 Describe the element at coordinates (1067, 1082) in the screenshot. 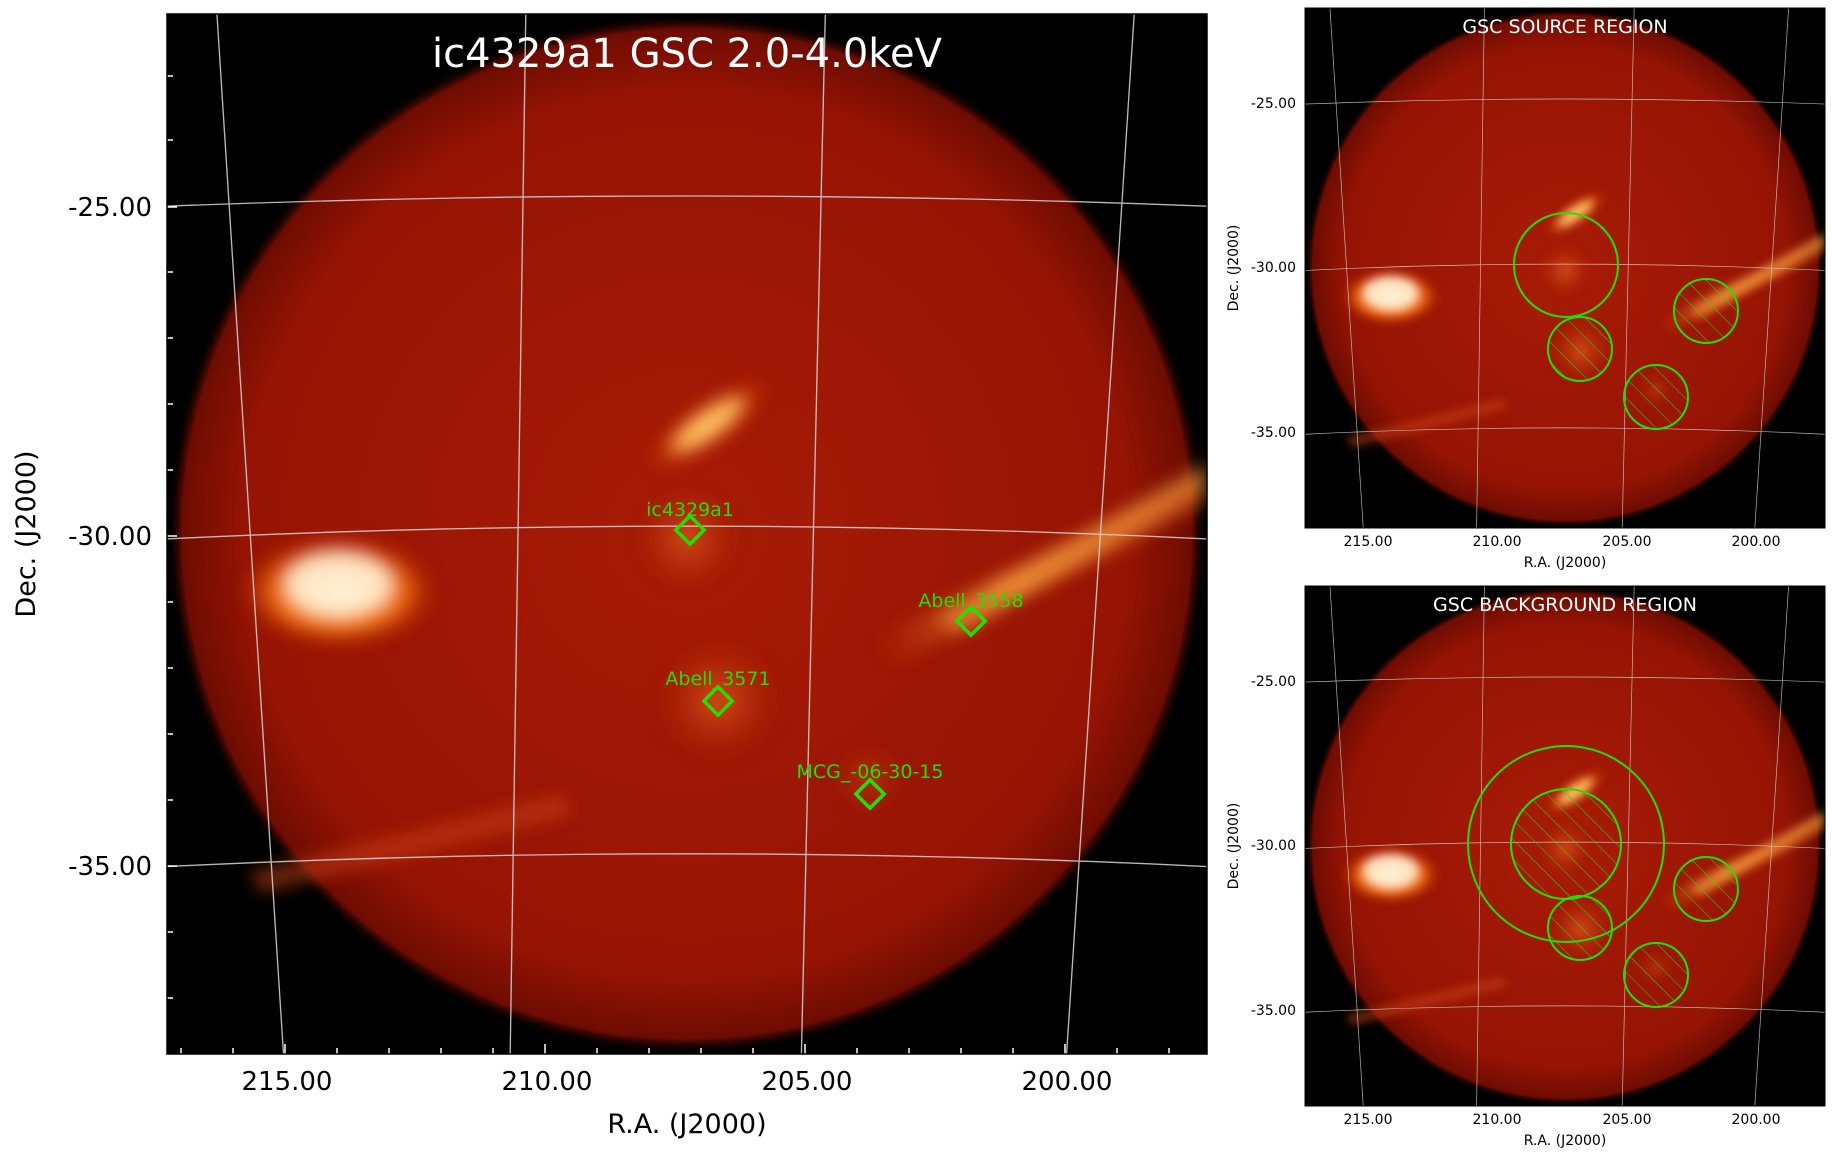

I see `main-xtick-4: 200.00` at that location.